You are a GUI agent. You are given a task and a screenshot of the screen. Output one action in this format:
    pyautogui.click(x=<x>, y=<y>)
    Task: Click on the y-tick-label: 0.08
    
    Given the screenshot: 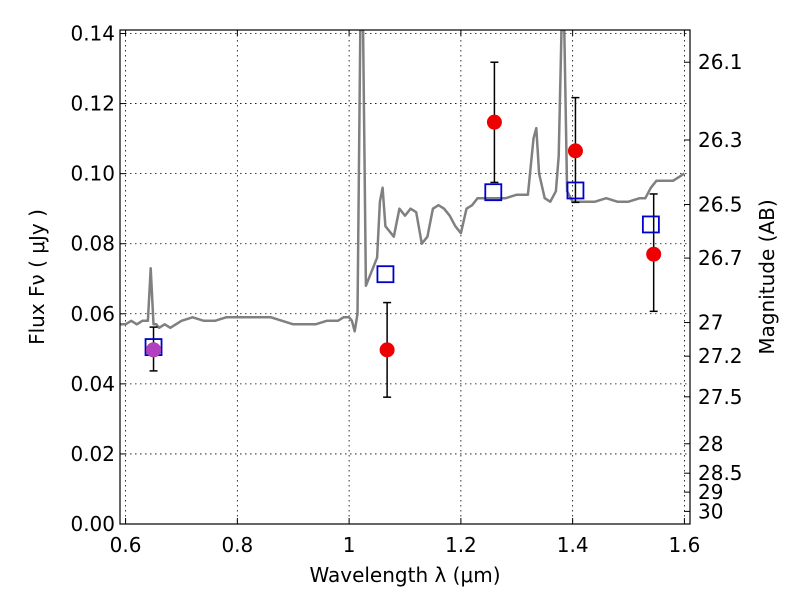 What is the action you would take?
    pyautogui.click(x=92, y=244)
    